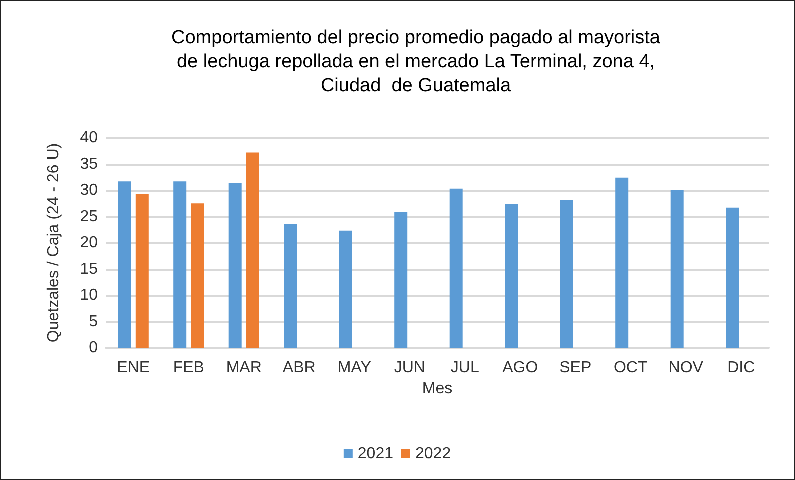  What do you see at coordinates (631, 368) in the screenshot?
I see `x-tick-label: OCT` at bounding box center [631, 368].